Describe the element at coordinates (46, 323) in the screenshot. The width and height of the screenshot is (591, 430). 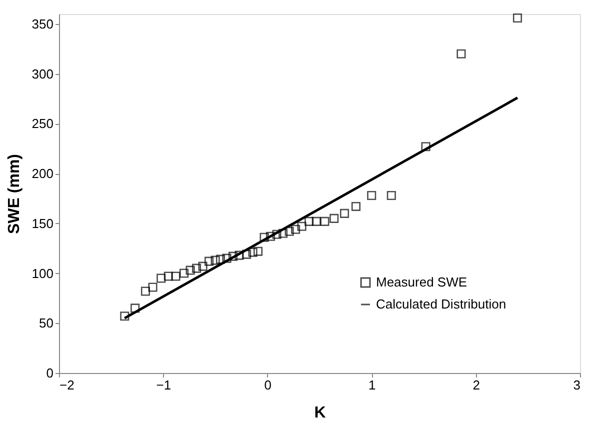
I see `y-tick-label: 50` at that location.